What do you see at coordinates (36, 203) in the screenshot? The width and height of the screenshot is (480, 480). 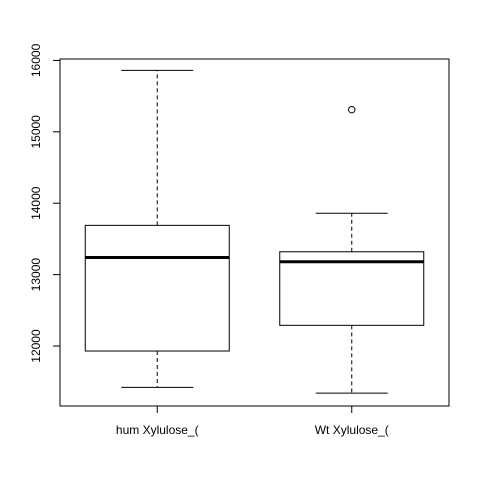 I see `y-tick-label: 14000` at bounding box center [36, 203].